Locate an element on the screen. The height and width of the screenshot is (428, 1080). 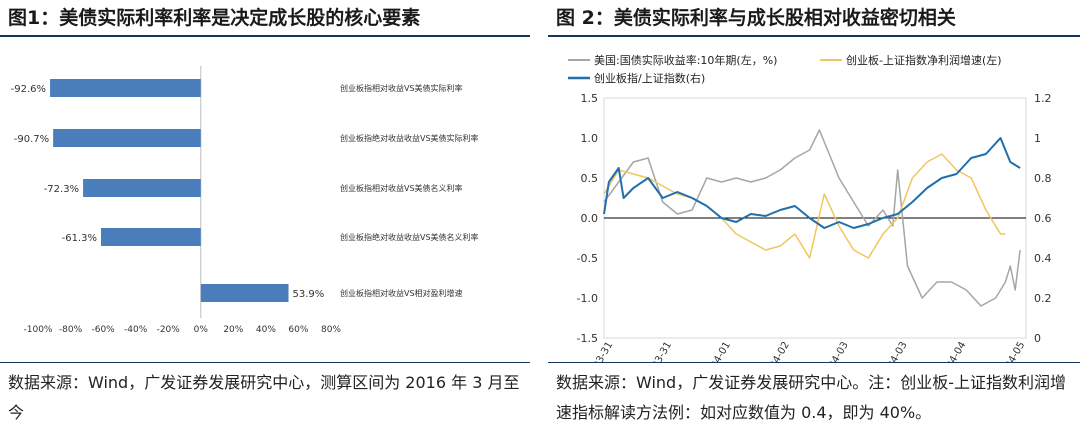
x-tick-label: 40% is located at coordinates (266, 330).